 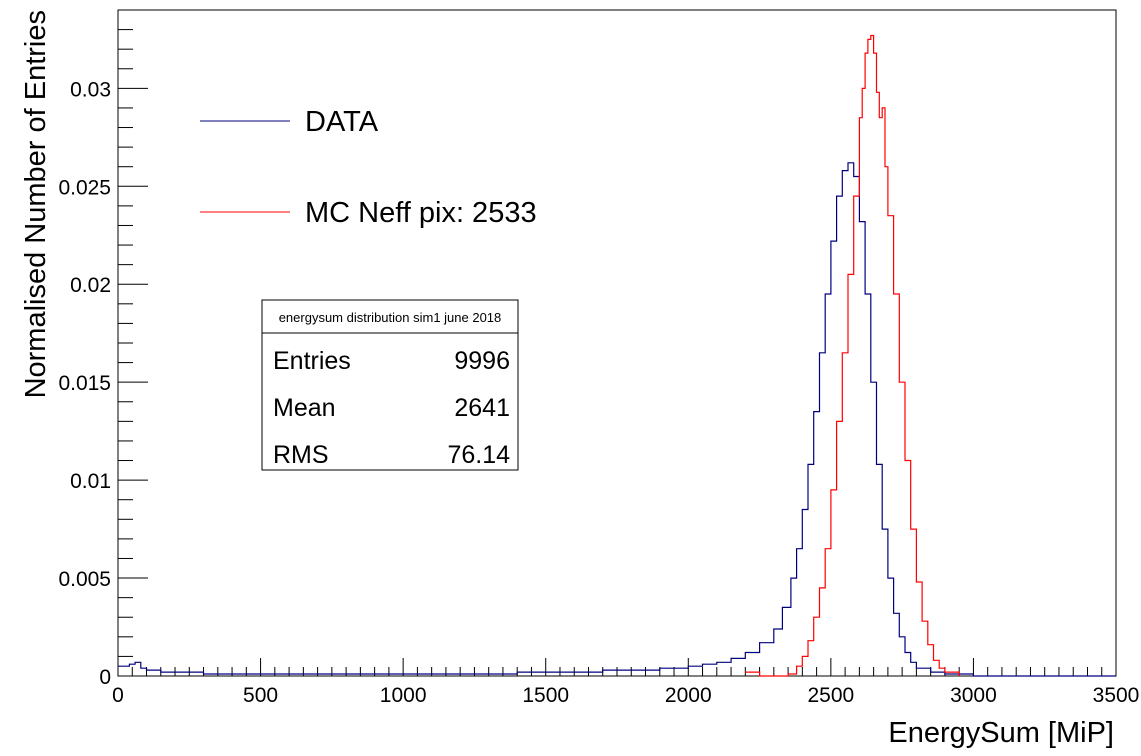 What do you see at coordinates (301, 455) in the screenshot?
I see `stats-label-rms: RMS` at bounding box center [301, 455].